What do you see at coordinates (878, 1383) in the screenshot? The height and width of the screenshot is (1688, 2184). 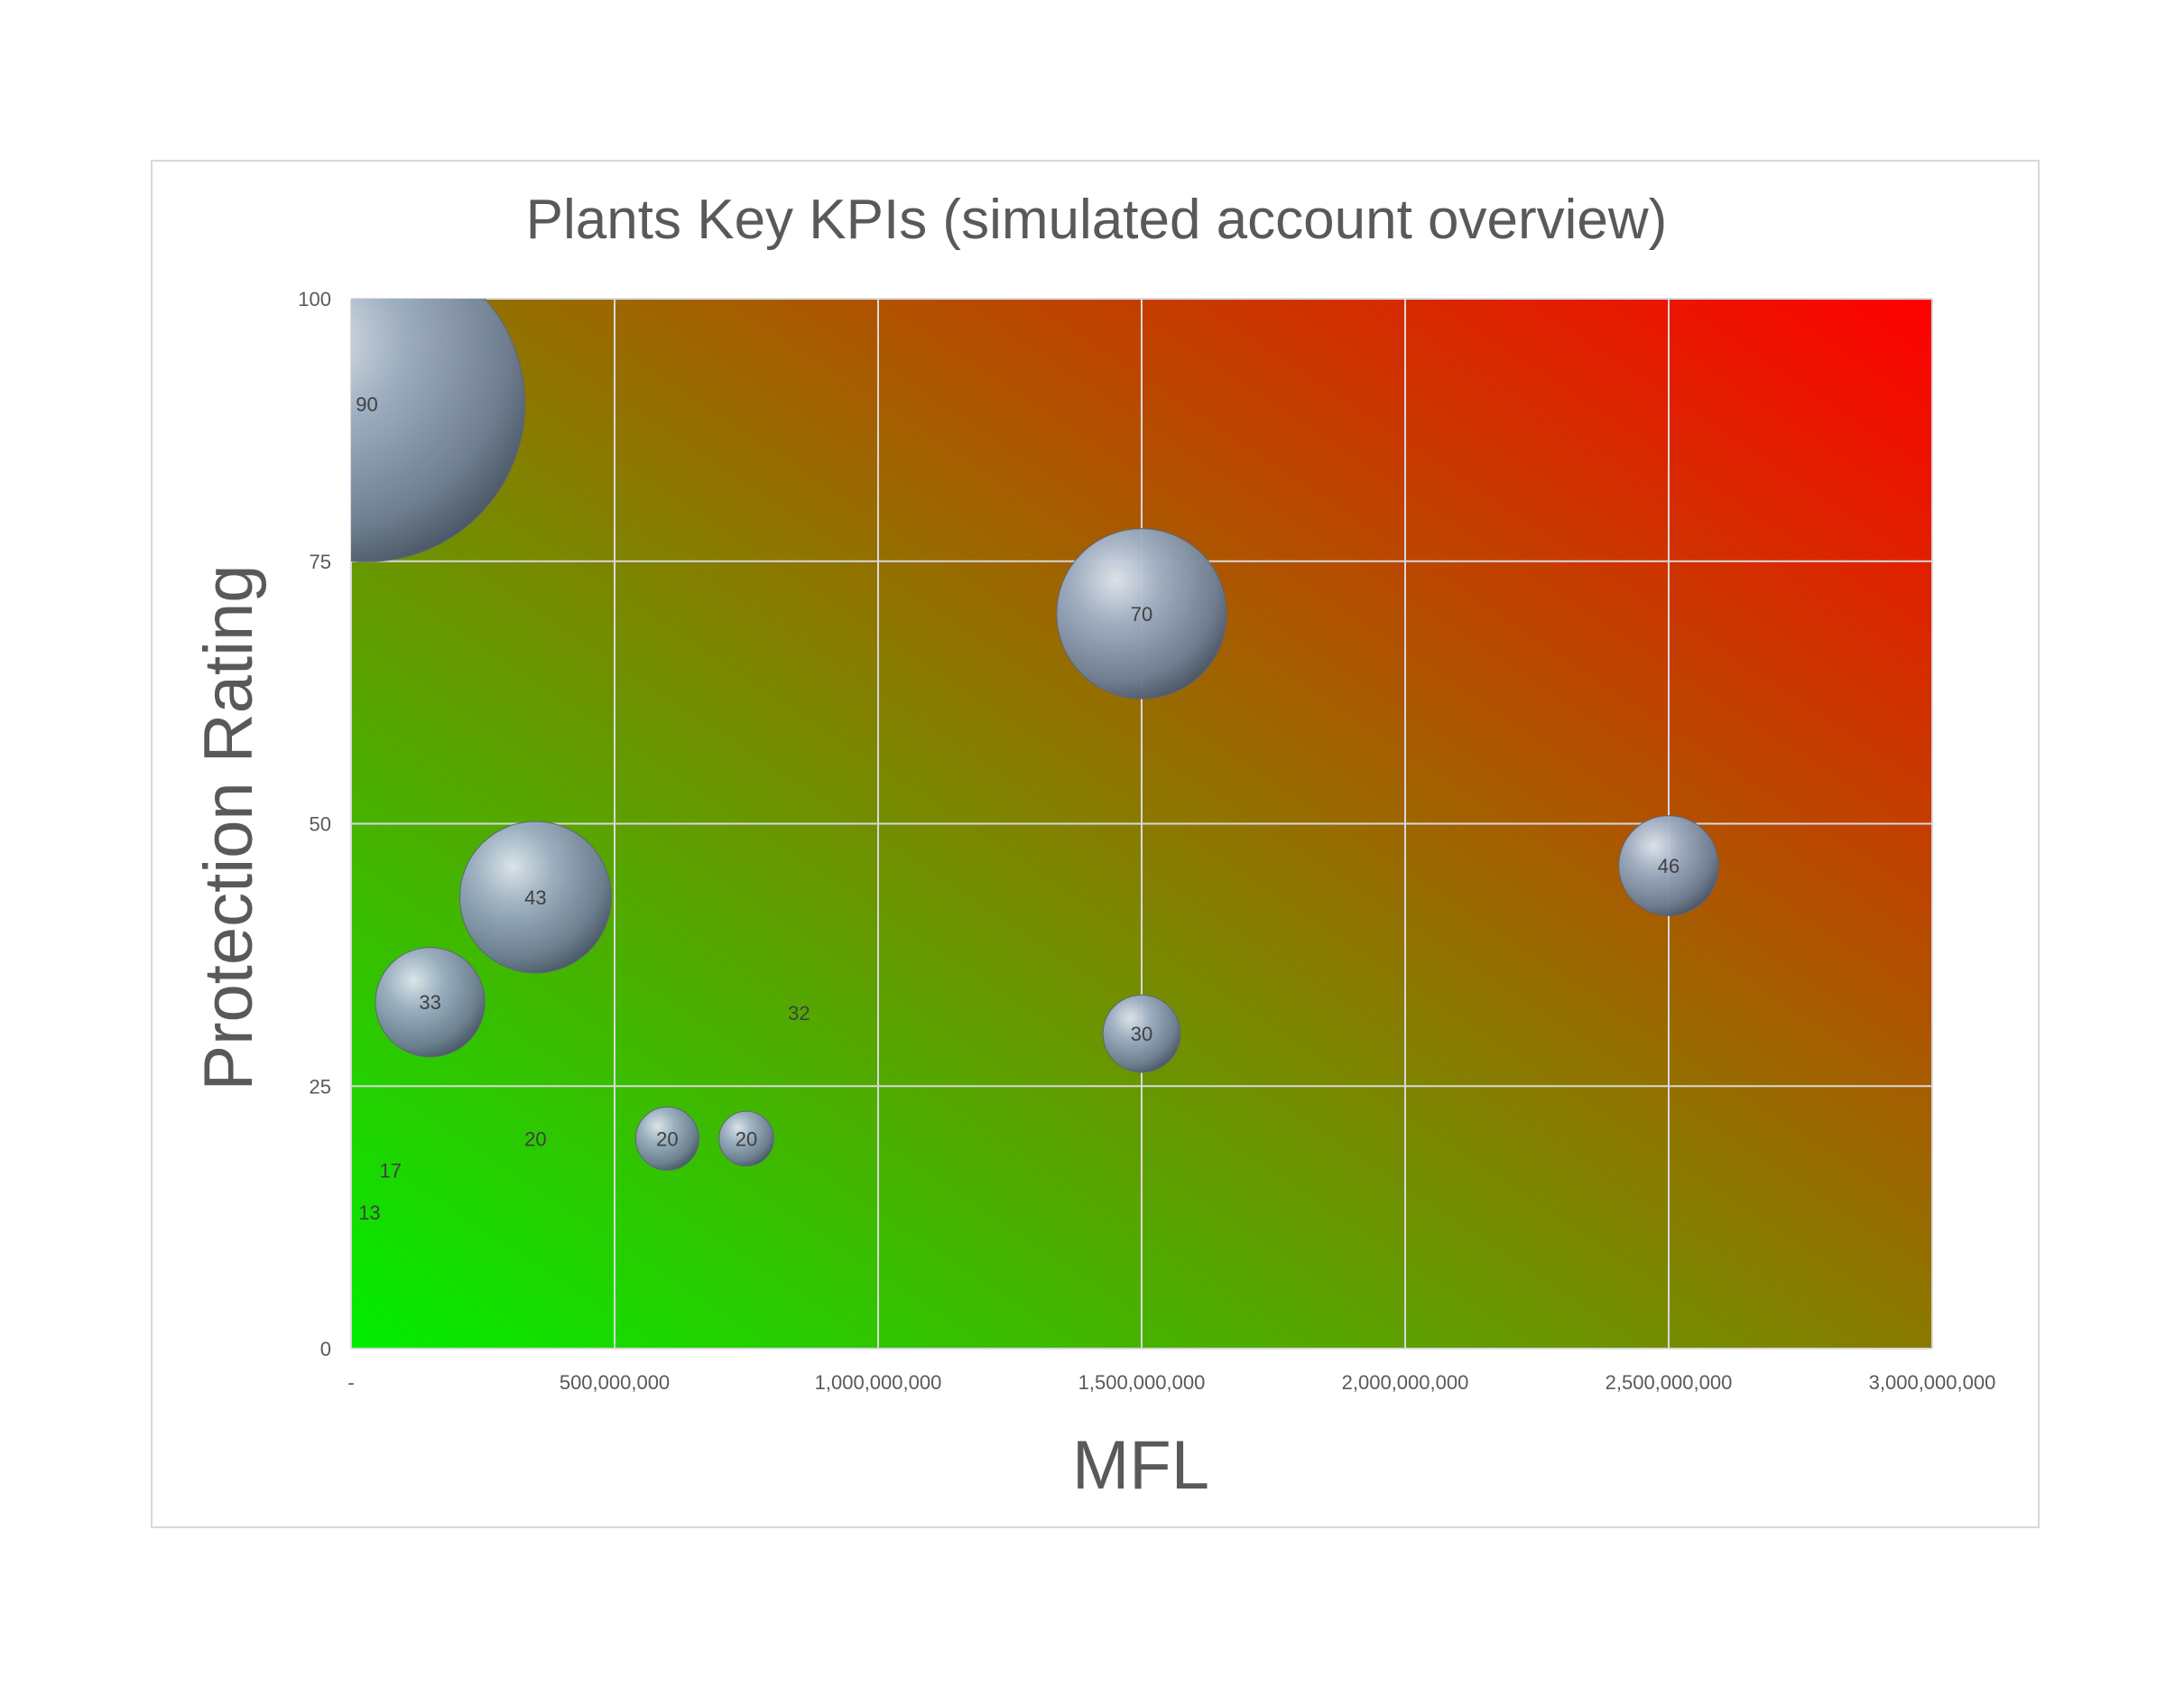 I see `x-tick-label: 1,000,000,000` at bounding box center [878, 1383].